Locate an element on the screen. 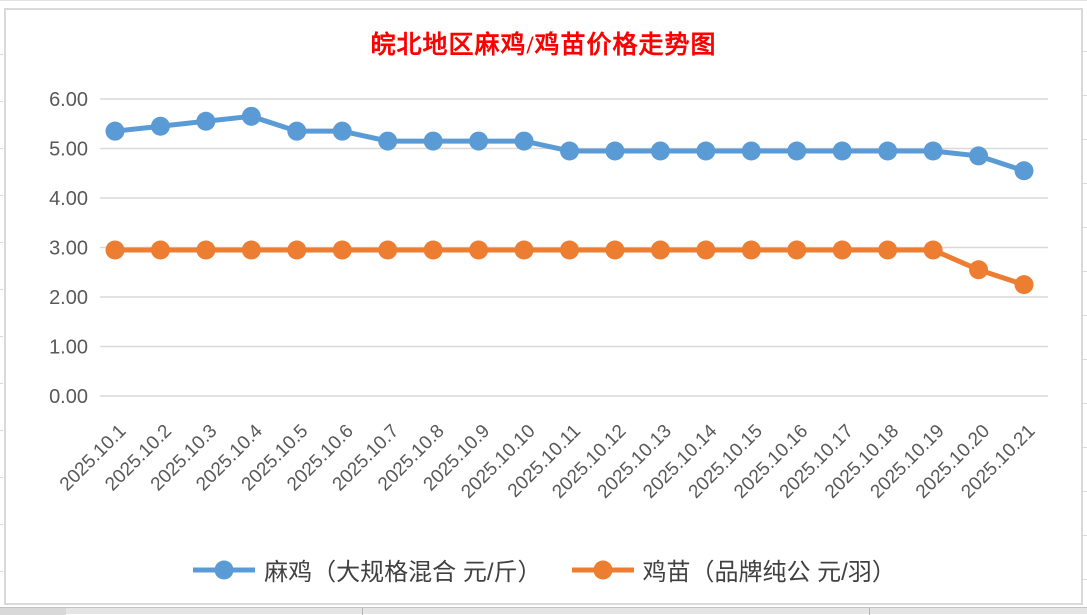  y-axis-label: 1.00 is located at coordinates (68, 348).